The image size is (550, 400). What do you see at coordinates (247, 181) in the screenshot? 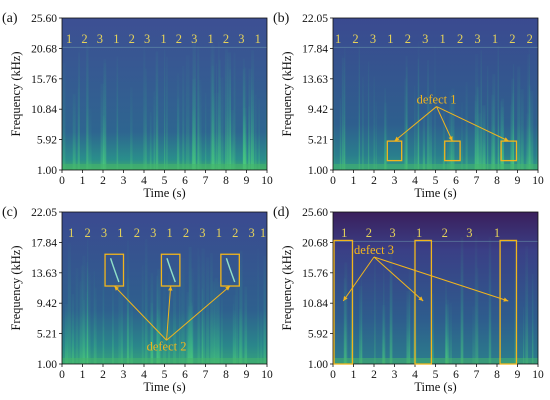
I see `x-tick-label: 9` at bounding box center [247, 181].